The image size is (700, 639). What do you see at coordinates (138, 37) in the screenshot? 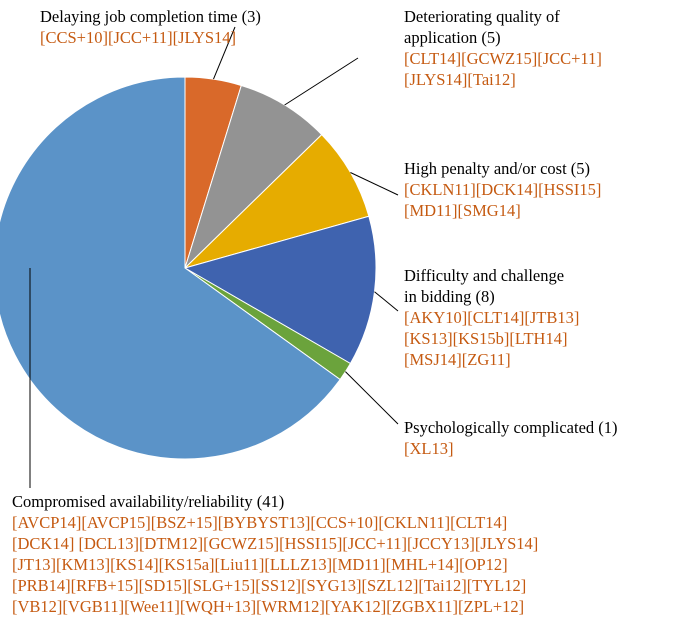
I see `slice-refs: [CCS+10][JCC+11][JLYS14]` at bounding box center [138, 37].